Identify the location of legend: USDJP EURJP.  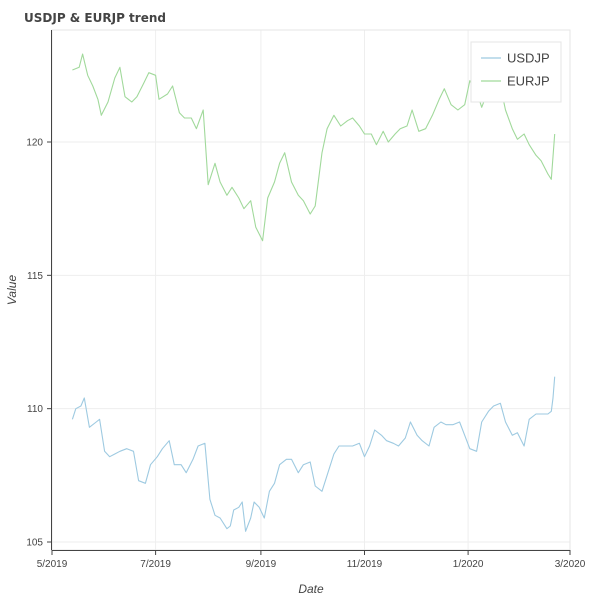
(516, 72).